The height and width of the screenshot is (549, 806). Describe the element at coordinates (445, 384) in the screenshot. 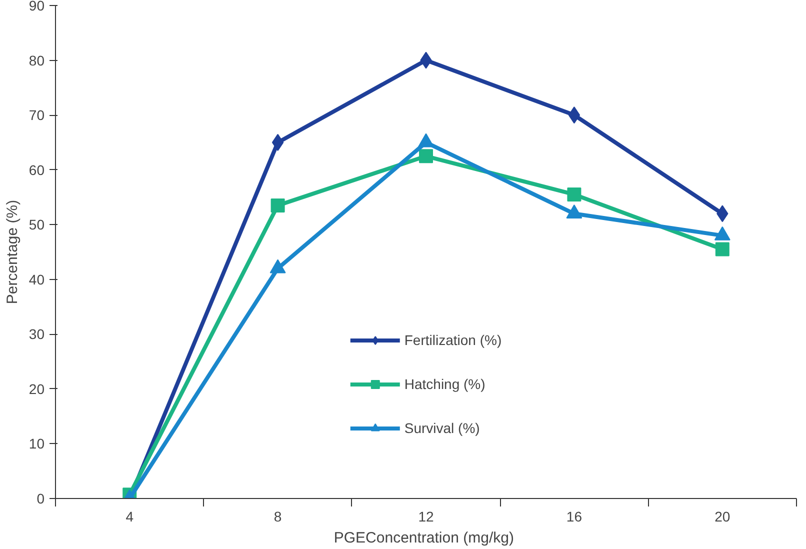

I see `legend-label: Hatching (%)` at that location.